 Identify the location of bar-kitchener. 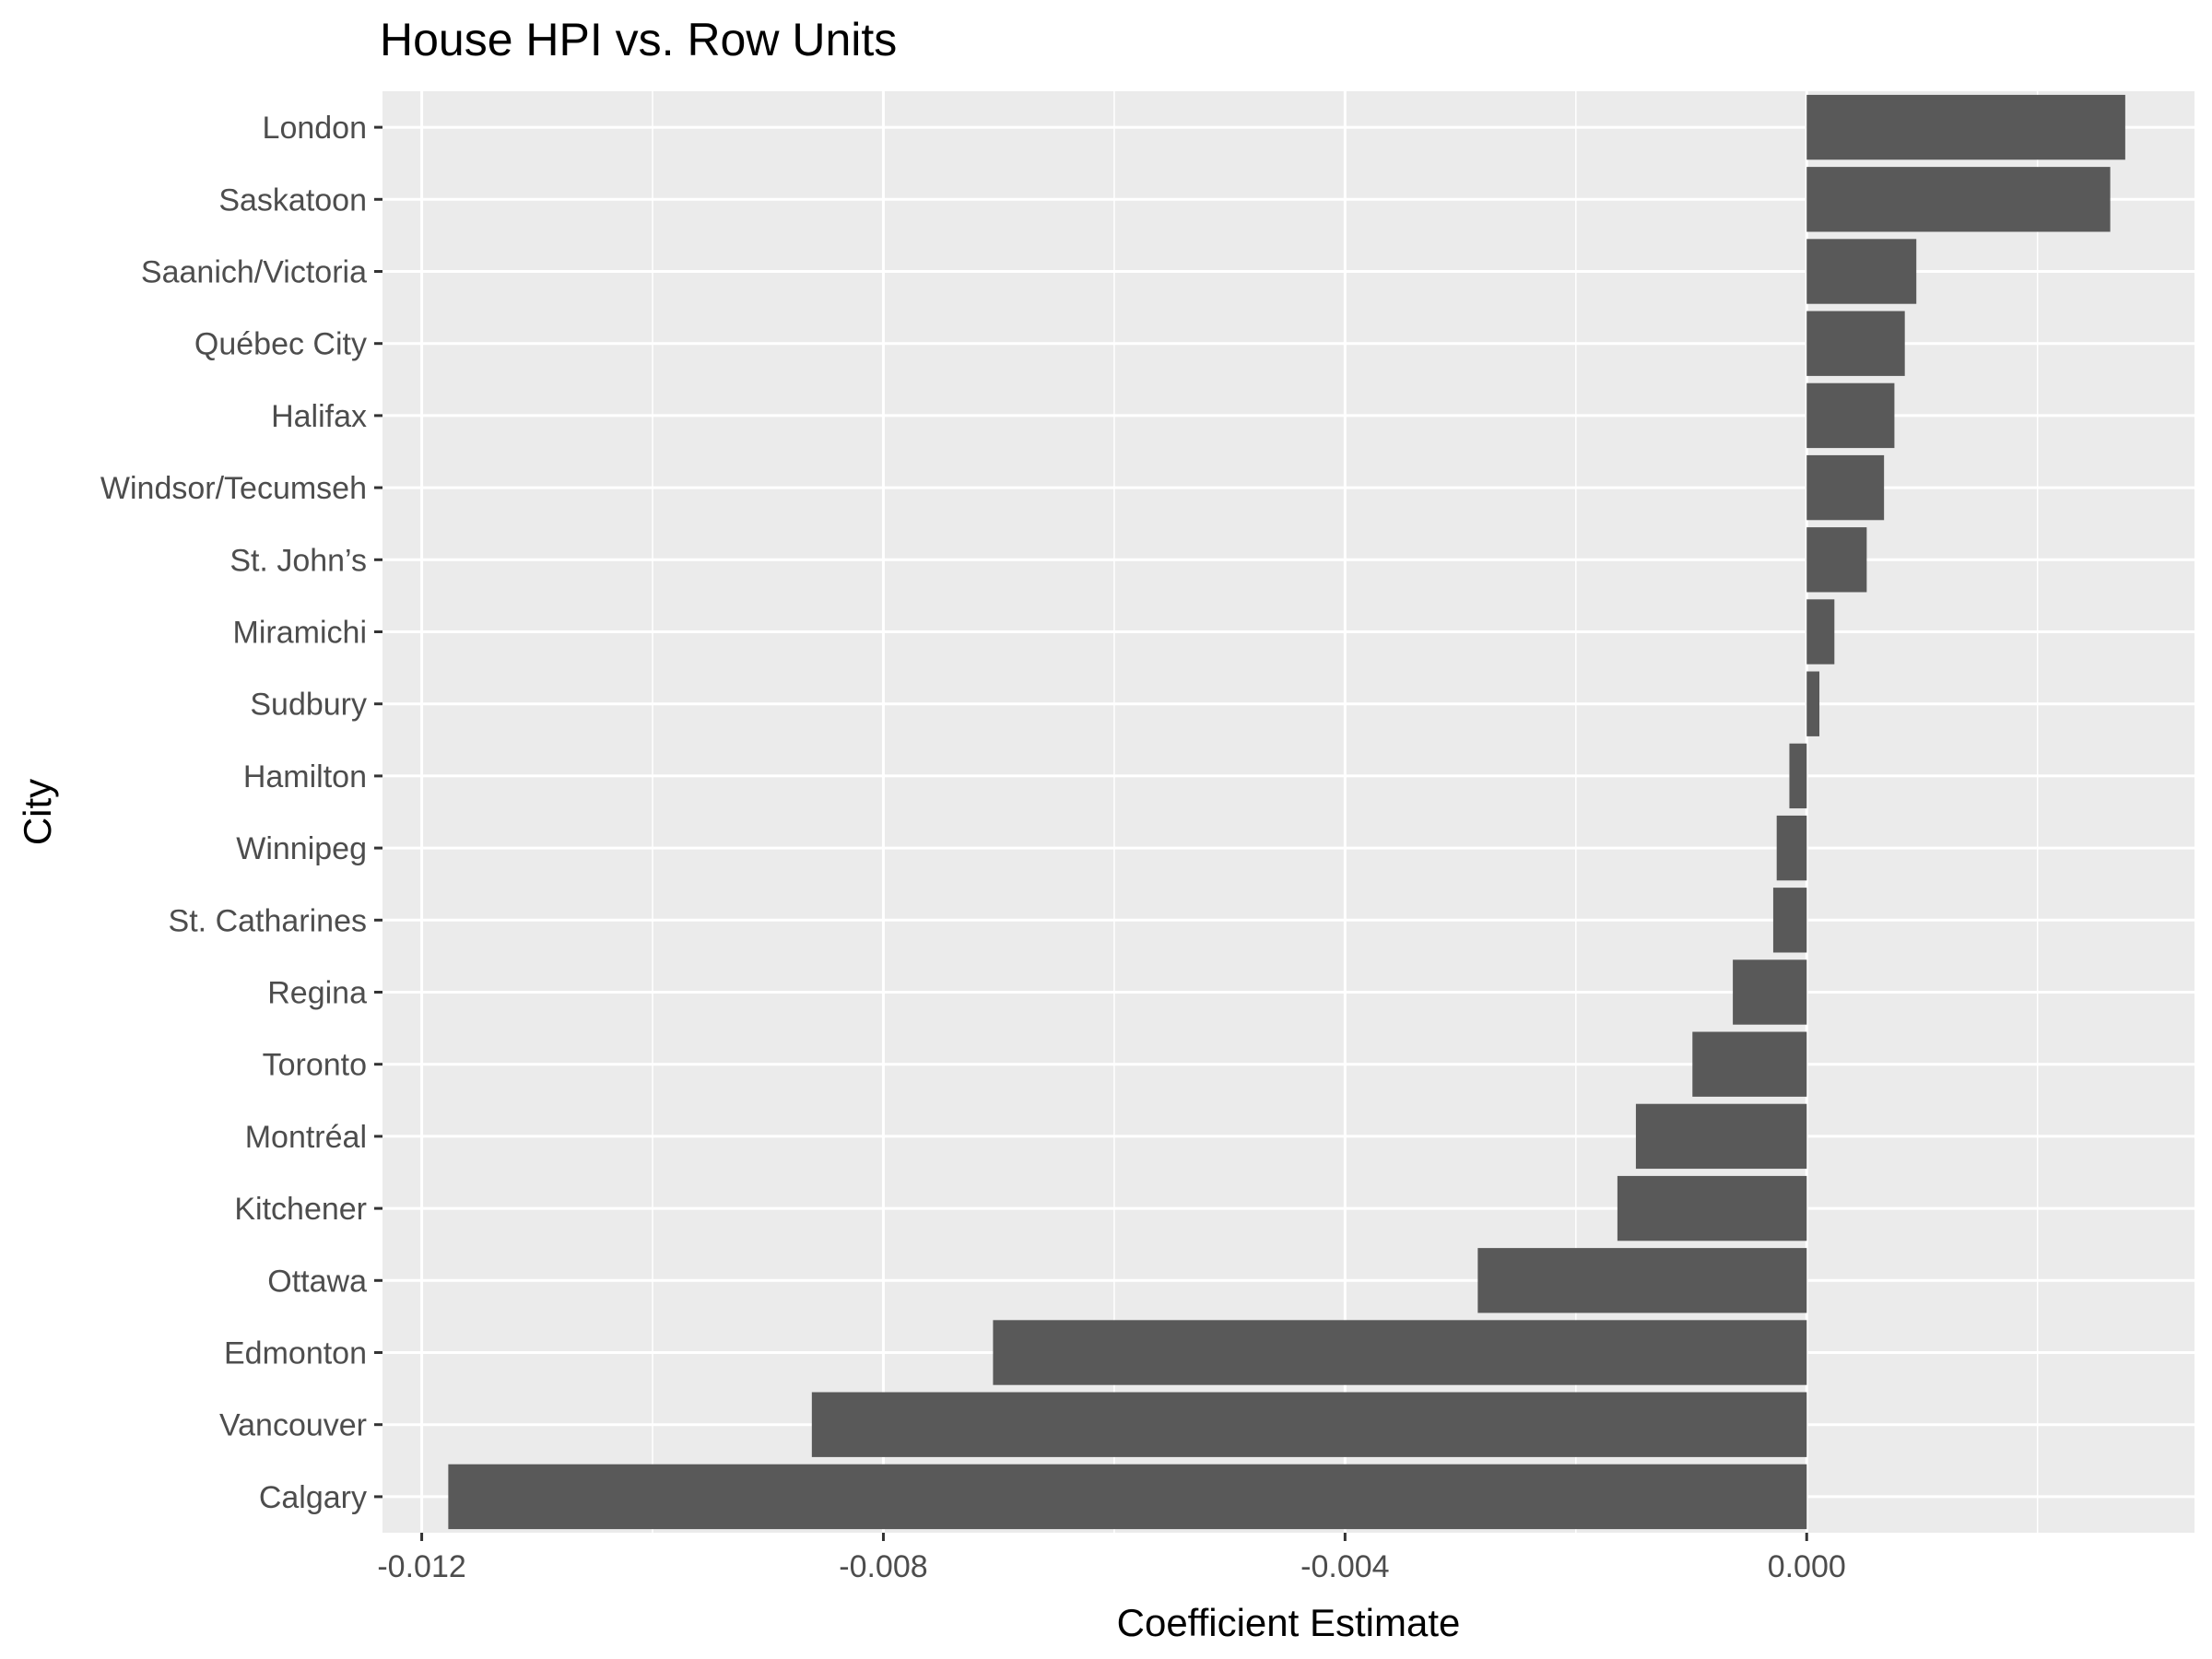
(1712, 1208).